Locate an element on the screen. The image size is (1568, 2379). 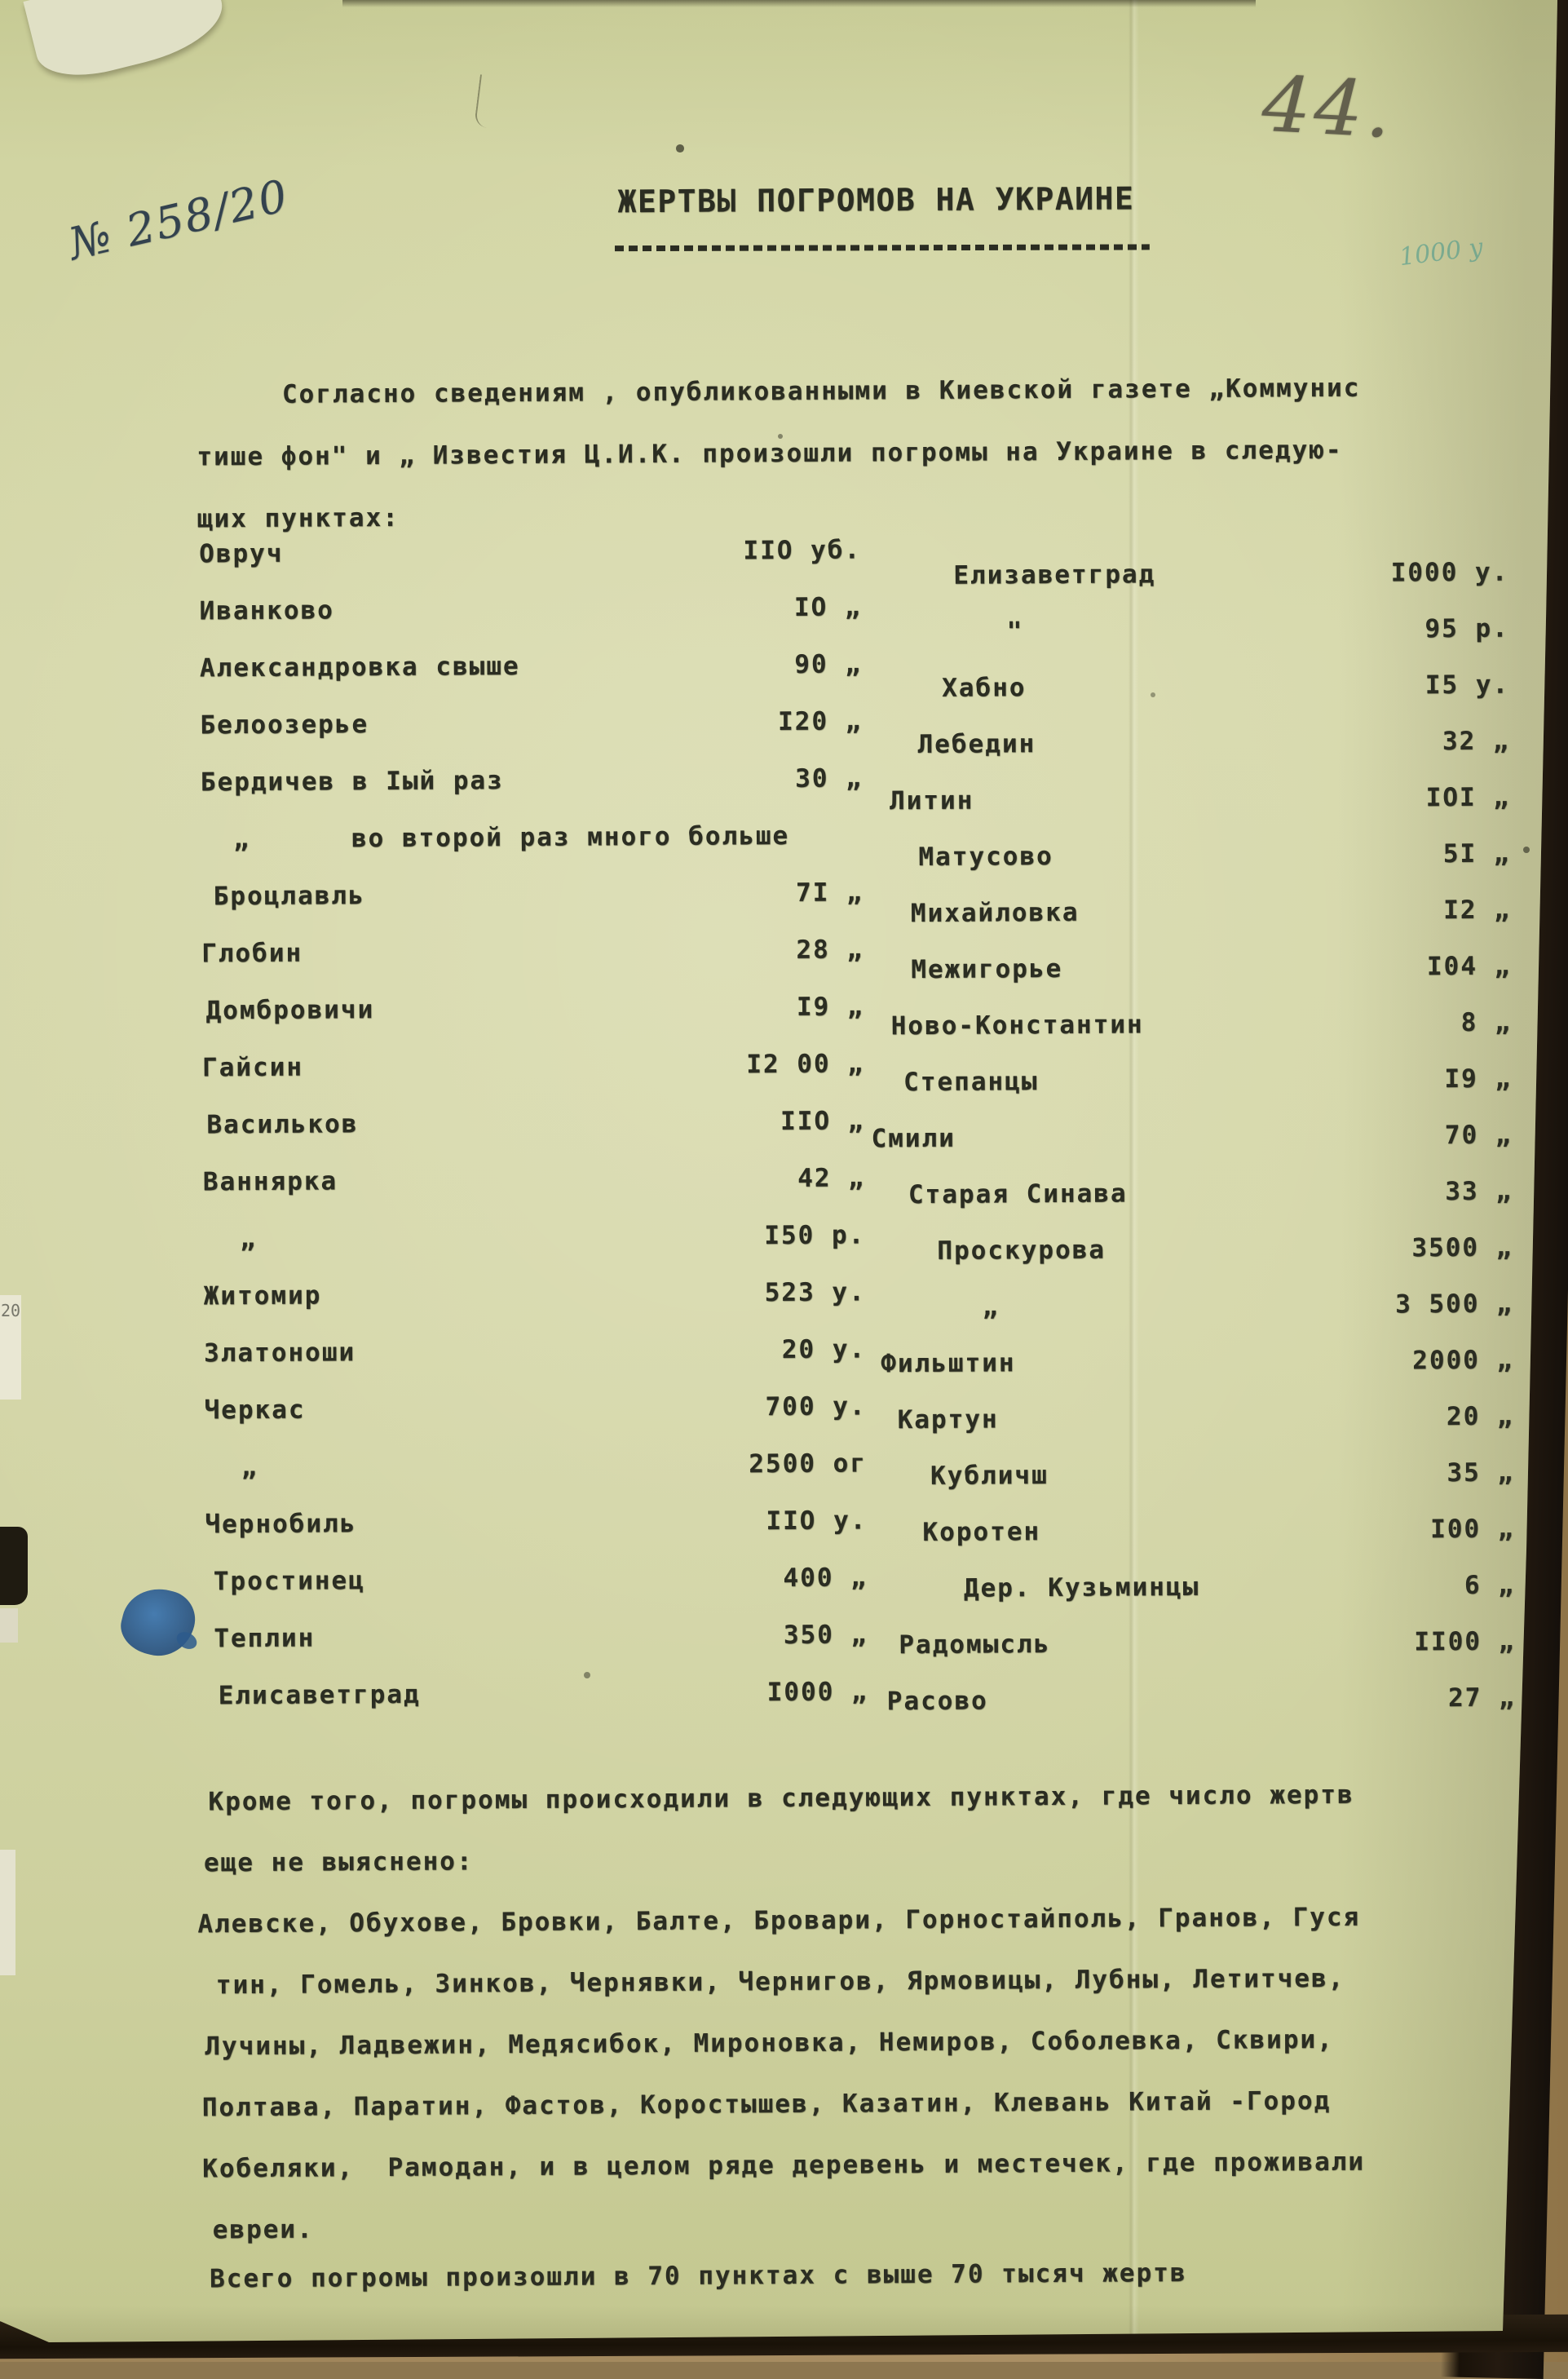
casualty-value: 33 „ is located at coordinates (1479, 1191).